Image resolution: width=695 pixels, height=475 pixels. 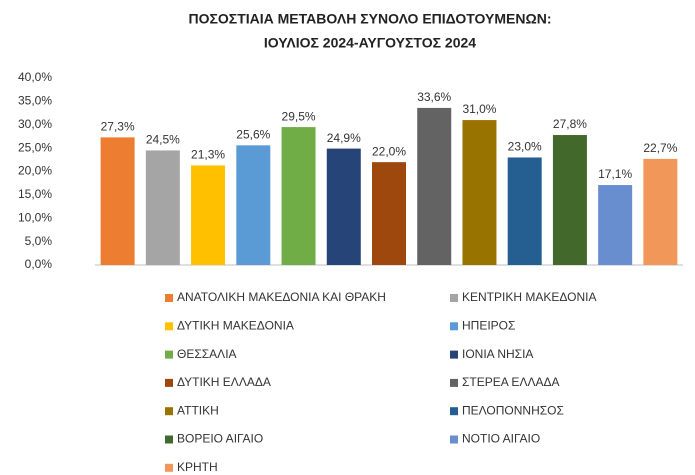 What do you see at coordinates (235, 325) in the screenshot?
I see `legend-label: ΔΥΤΙΚΗ ΜΑΚΕΔΟΝΙΑ` at bounding box center [235, 325].